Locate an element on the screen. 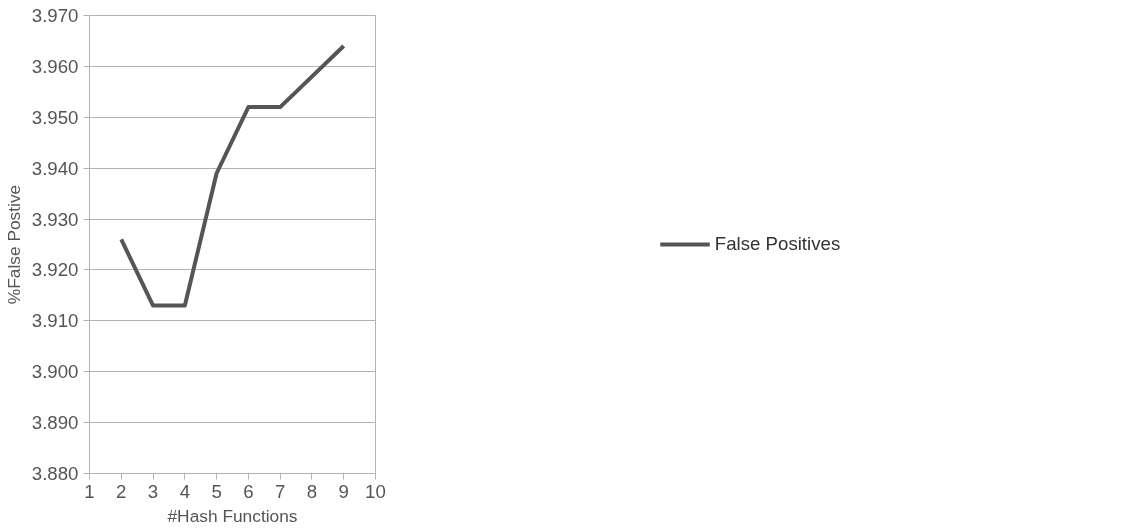 This screenshot has width=1129, height=531. y-tick-label: 3.950 is located at coordinates (55, 117).